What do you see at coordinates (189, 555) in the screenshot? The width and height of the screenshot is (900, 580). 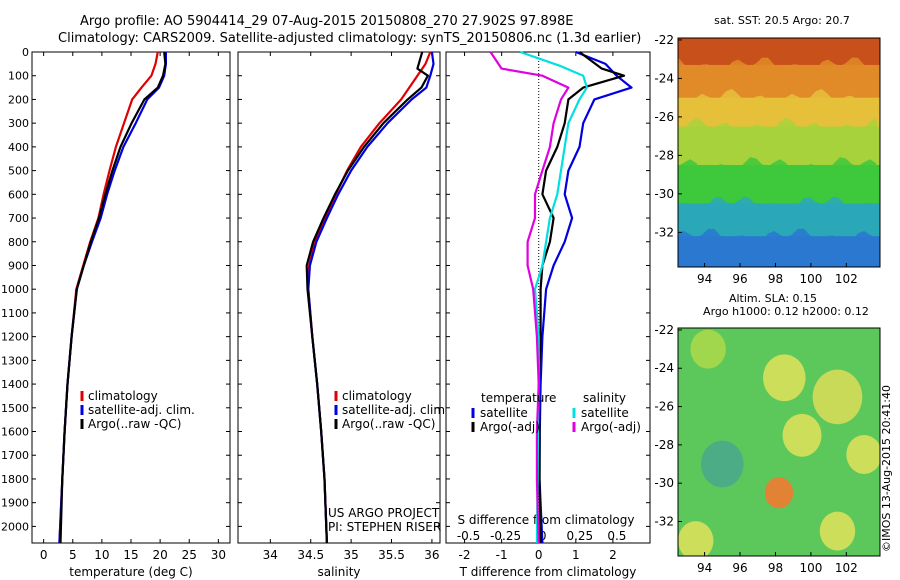 I see `x-tick-label: 25` at bounding box center [189, 555].